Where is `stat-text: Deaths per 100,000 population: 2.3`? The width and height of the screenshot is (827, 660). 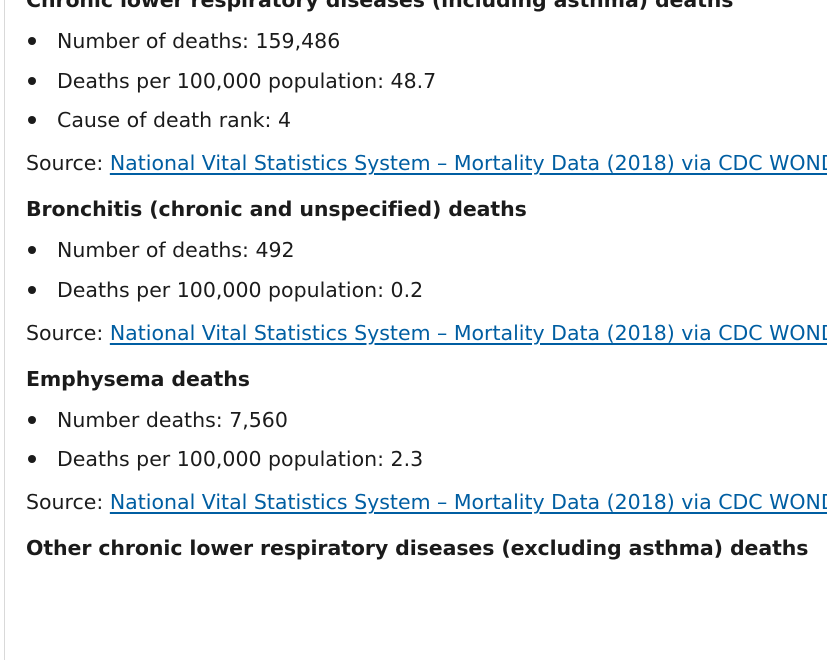
stat-text: Deaths per 100,000 population: 2.3 is located at coordinates (240, 459).